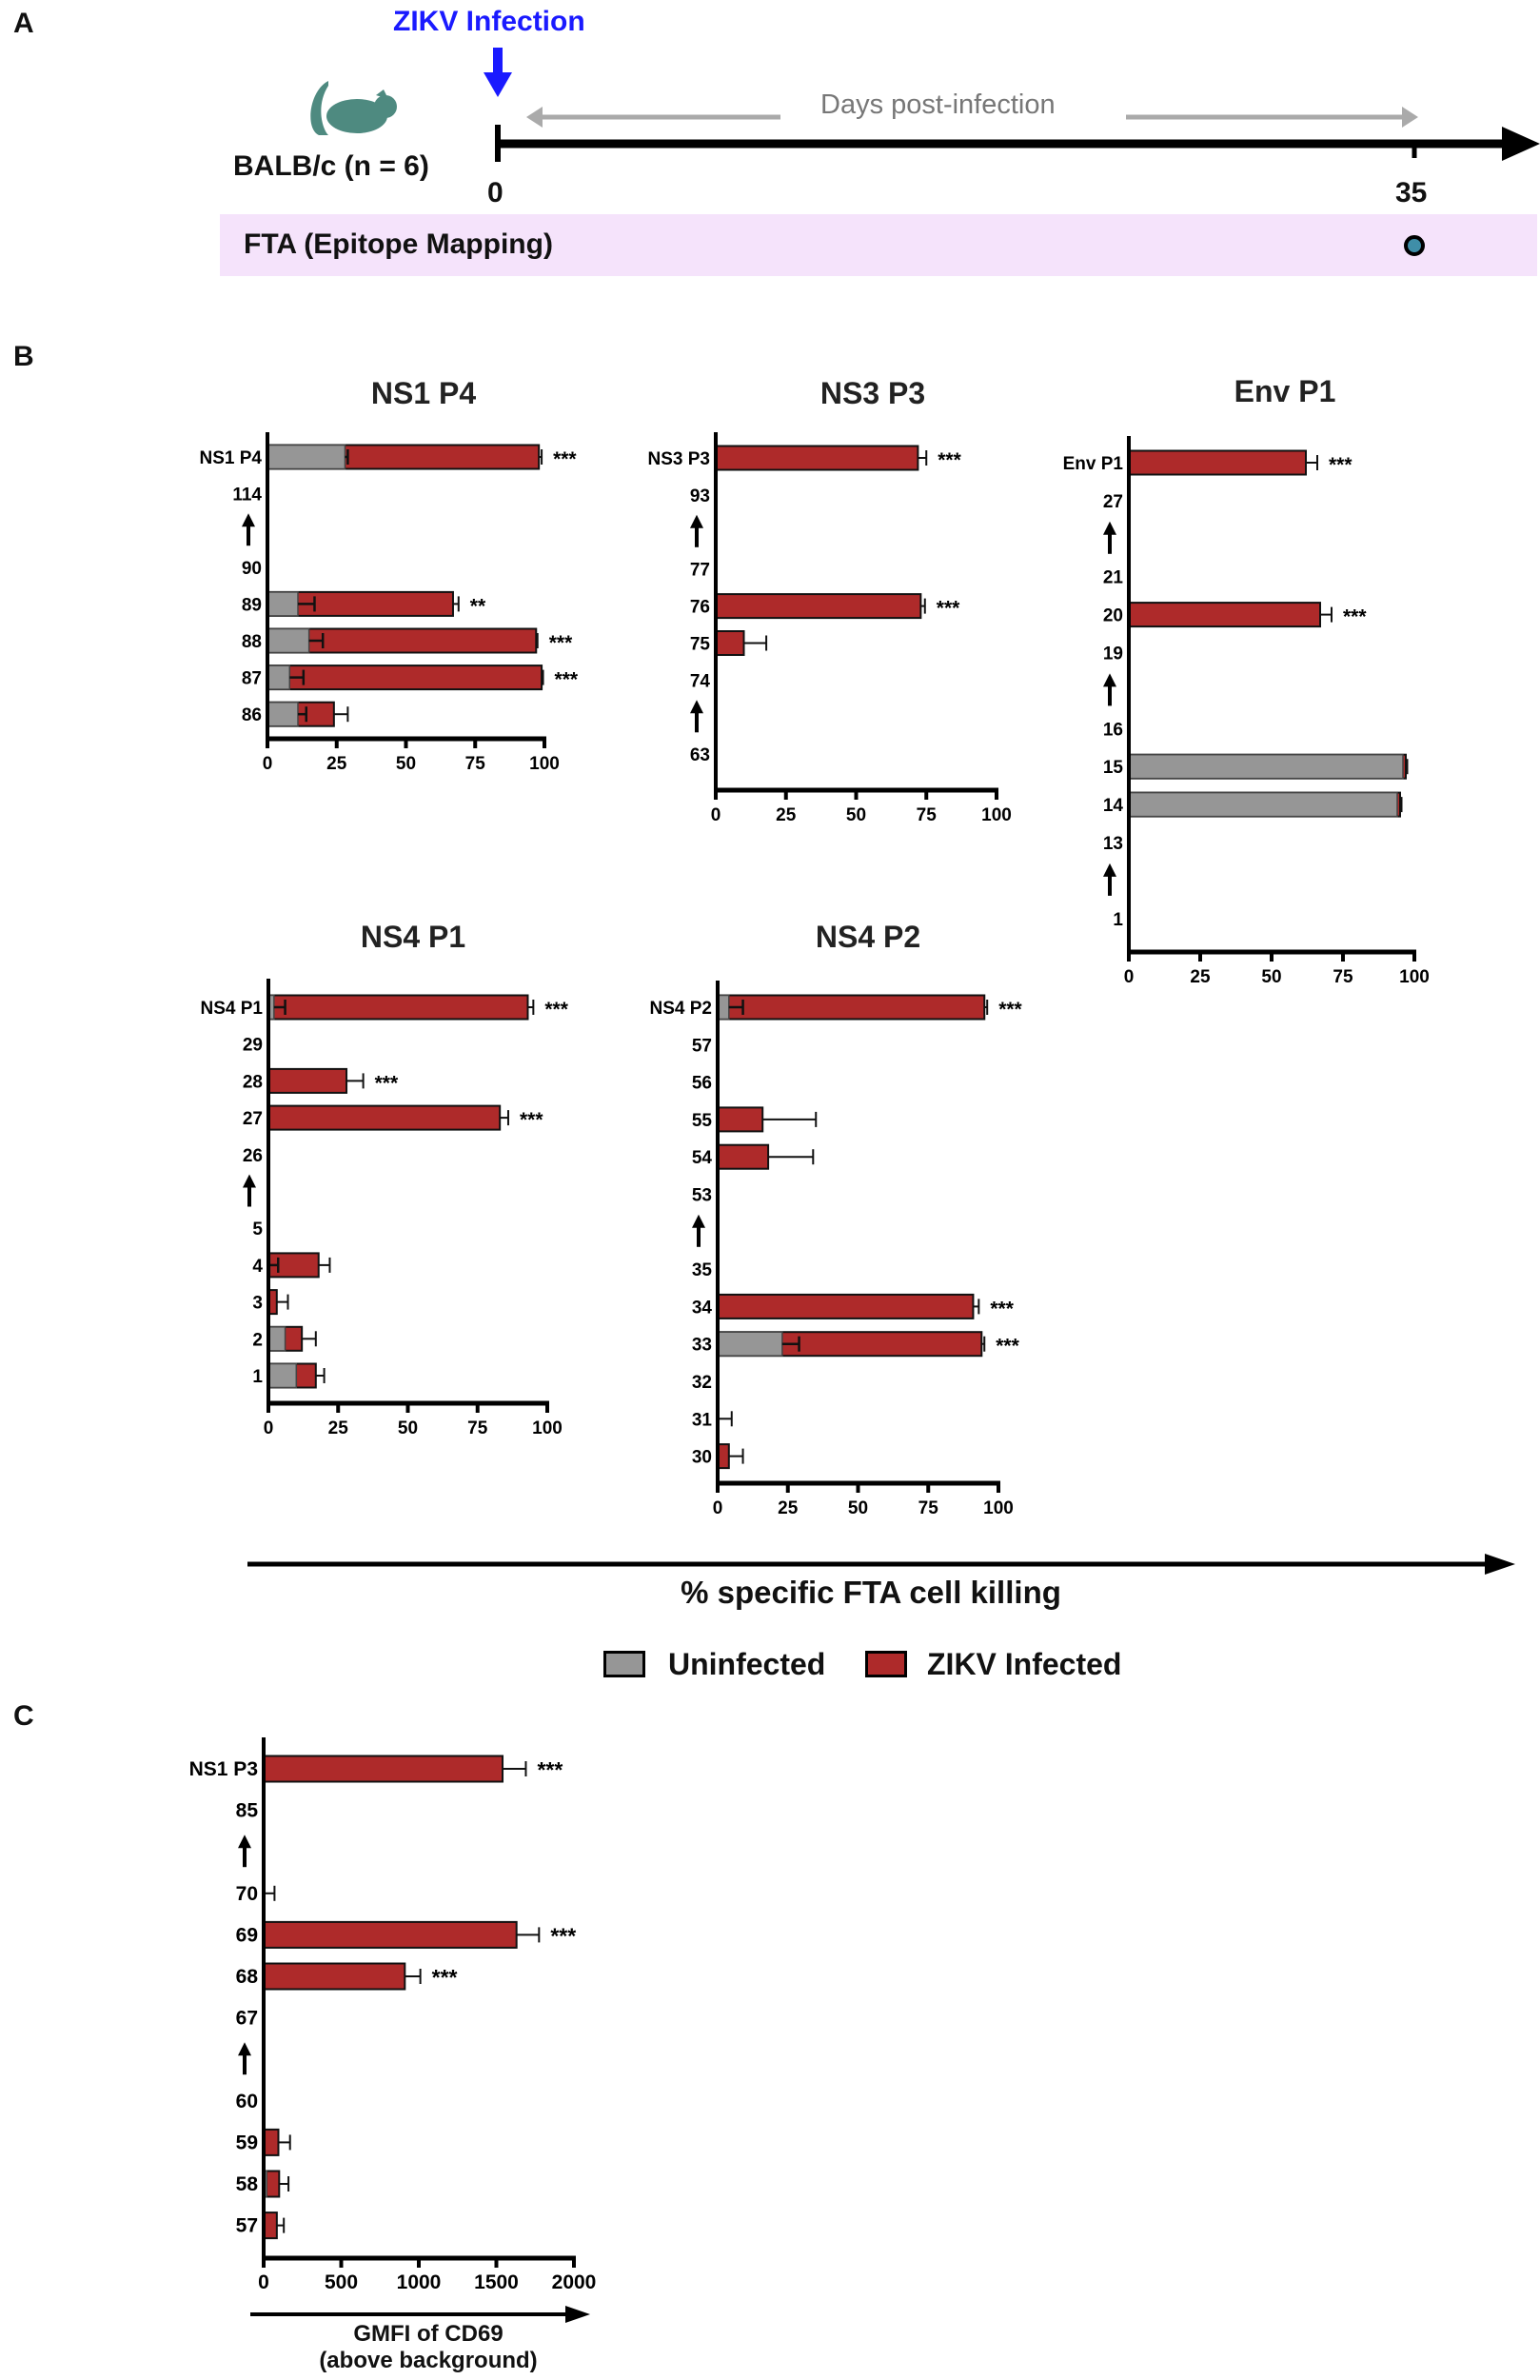  Describe the element at coordinates (1113, 730) in the screenshot. I see `row-label: 16` at that location.